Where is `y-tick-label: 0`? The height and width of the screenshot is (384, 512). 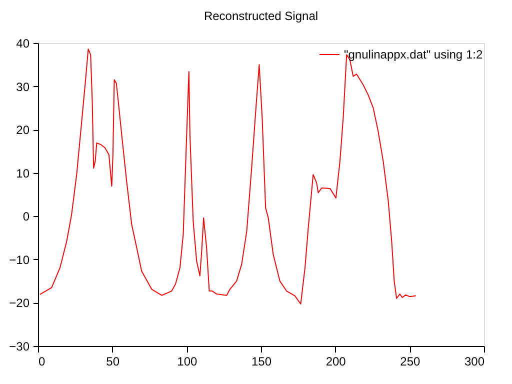
y-tick-label: 0 is located at coordinates (26, 217).